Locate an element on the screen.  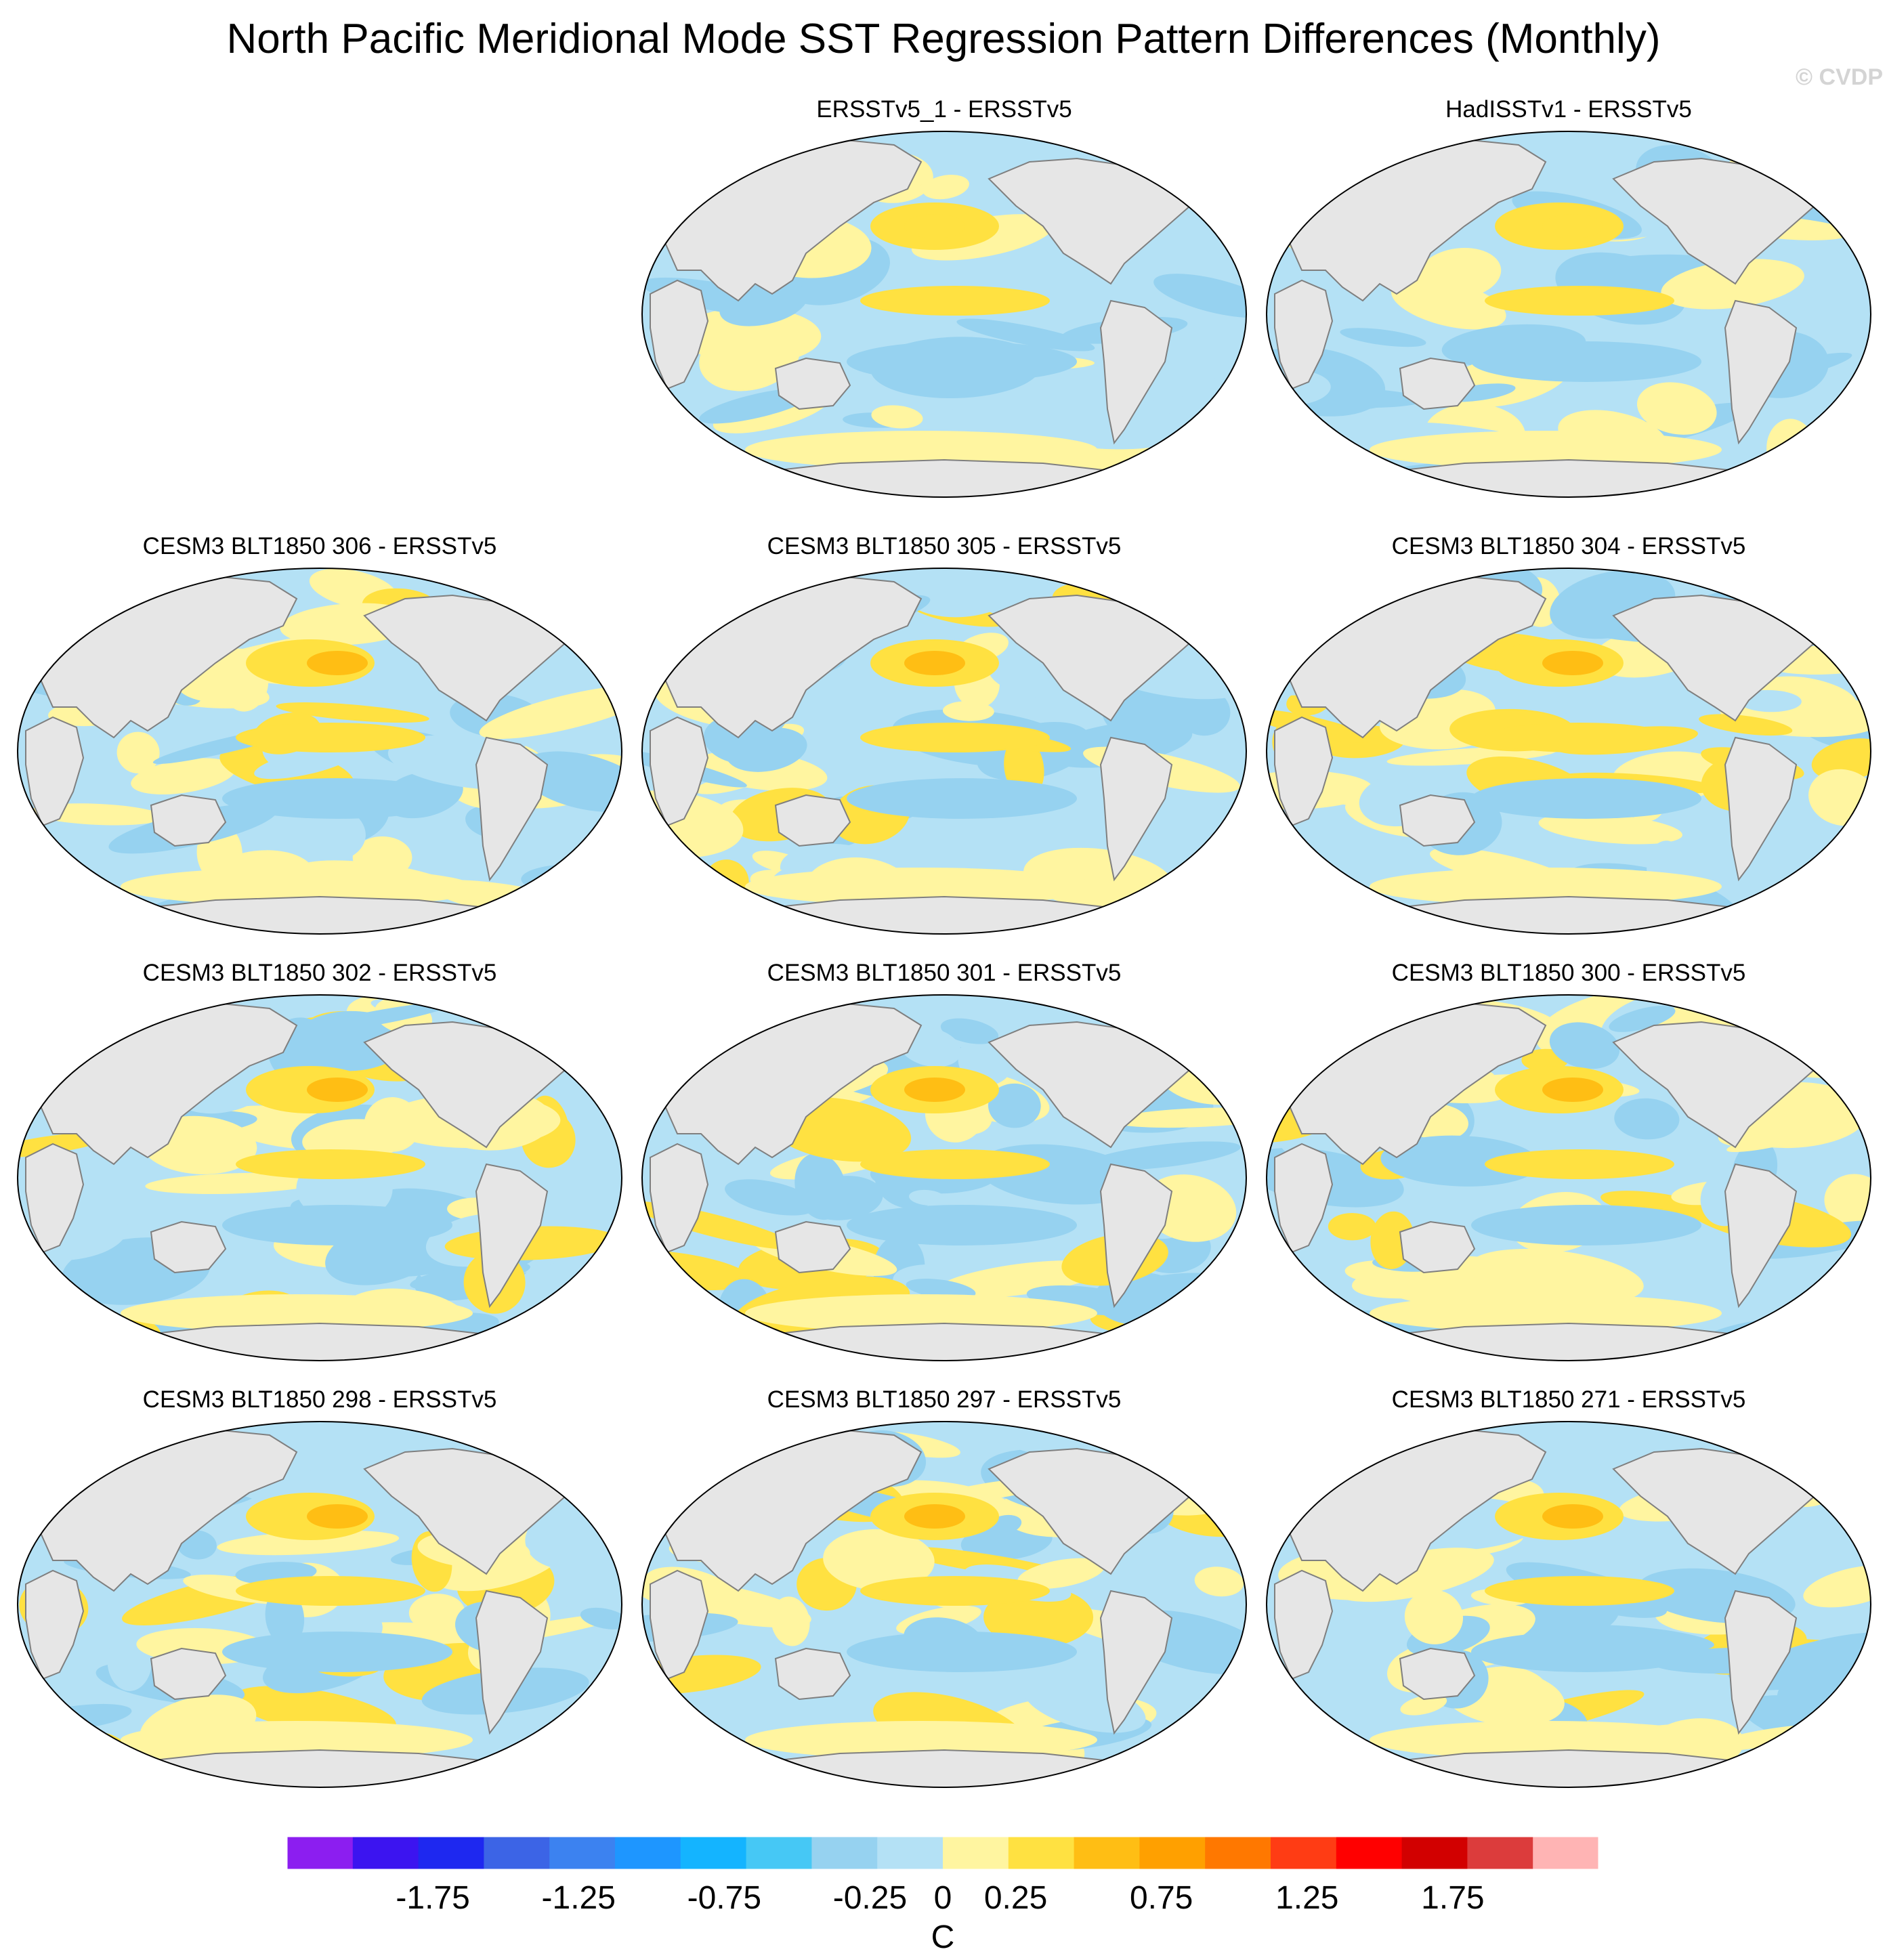
panel-title: CESM3 BLT1850 271 - ERSSTv5 is located at coordinates (1568, 1399).